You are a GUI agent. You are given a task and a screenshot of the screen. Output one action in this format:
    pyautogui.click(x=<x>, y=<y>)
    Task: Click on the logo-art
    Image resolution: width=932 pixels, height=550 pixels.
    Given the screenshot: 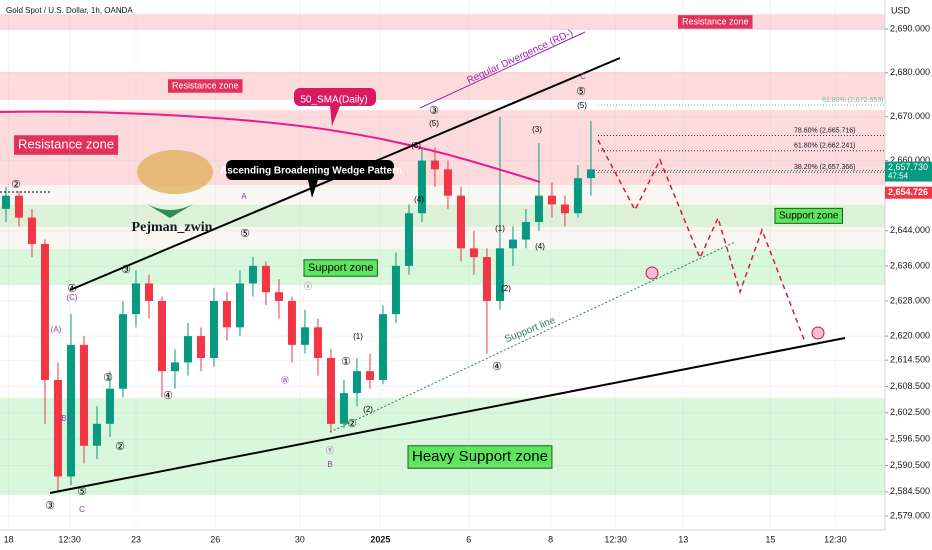 What is the action you would take?
    pyautogui.click(x=170, y=209)
    